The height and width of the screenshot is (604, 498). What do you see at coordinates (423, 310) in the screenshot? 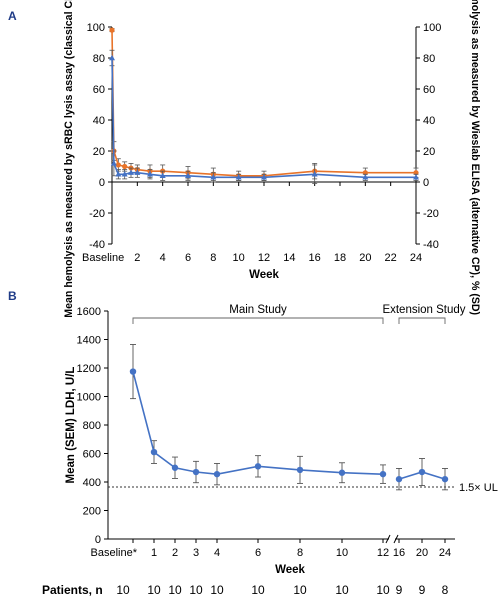
I see `study-bracket-label: Extension Study` at bounding box center [423, 310].